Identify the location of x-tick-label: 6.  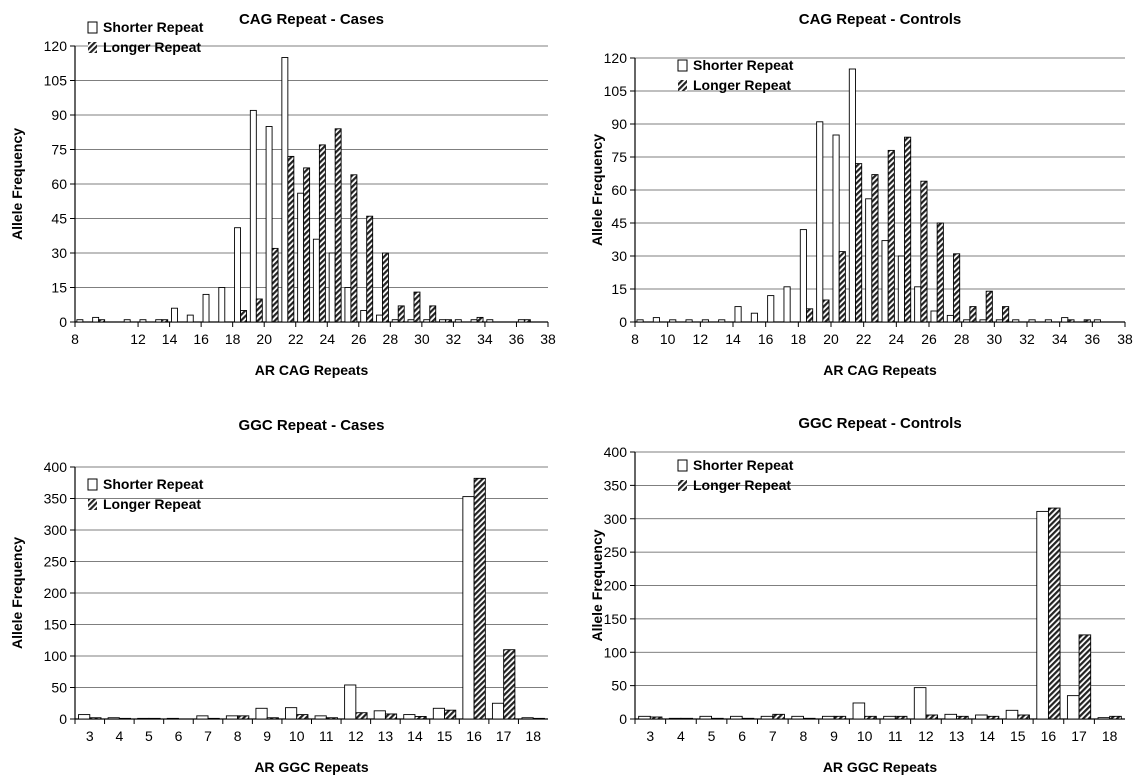
(179, 736).